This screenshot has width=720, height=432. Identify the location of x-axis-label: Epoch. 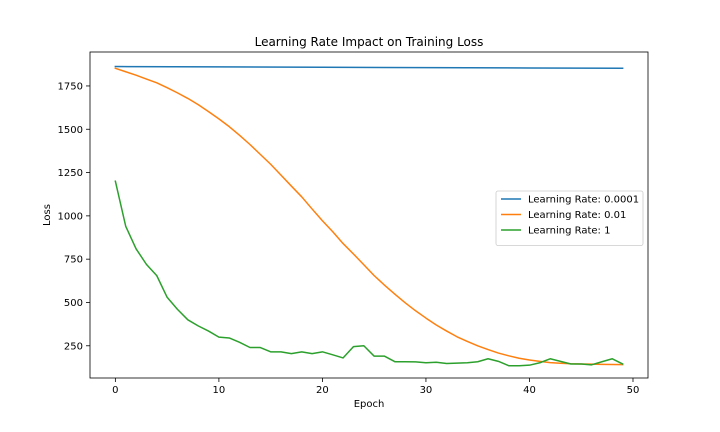
(369, 404).